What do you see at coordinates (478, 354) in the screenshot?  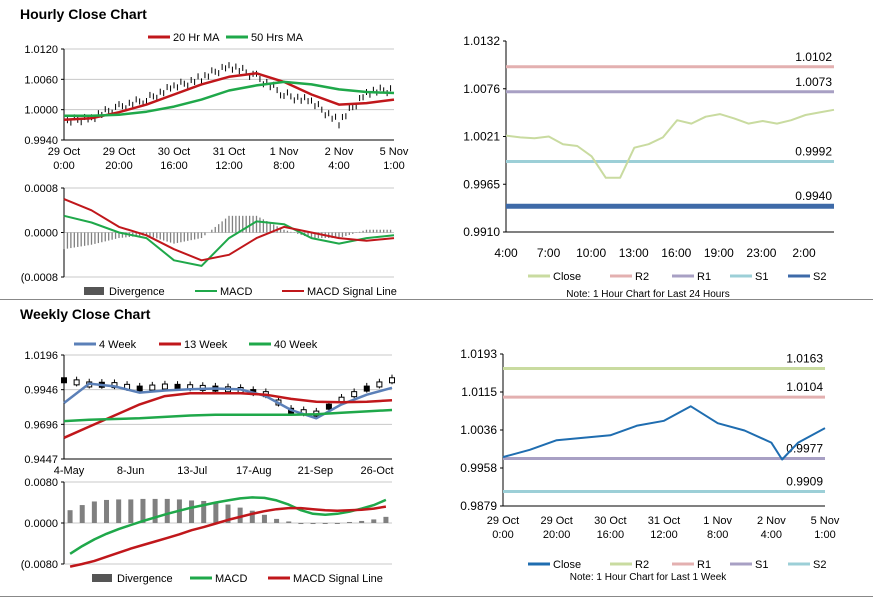 I see `weekly_pivot-y-tick-label: 1.0193` at bounding box center [478, 354].